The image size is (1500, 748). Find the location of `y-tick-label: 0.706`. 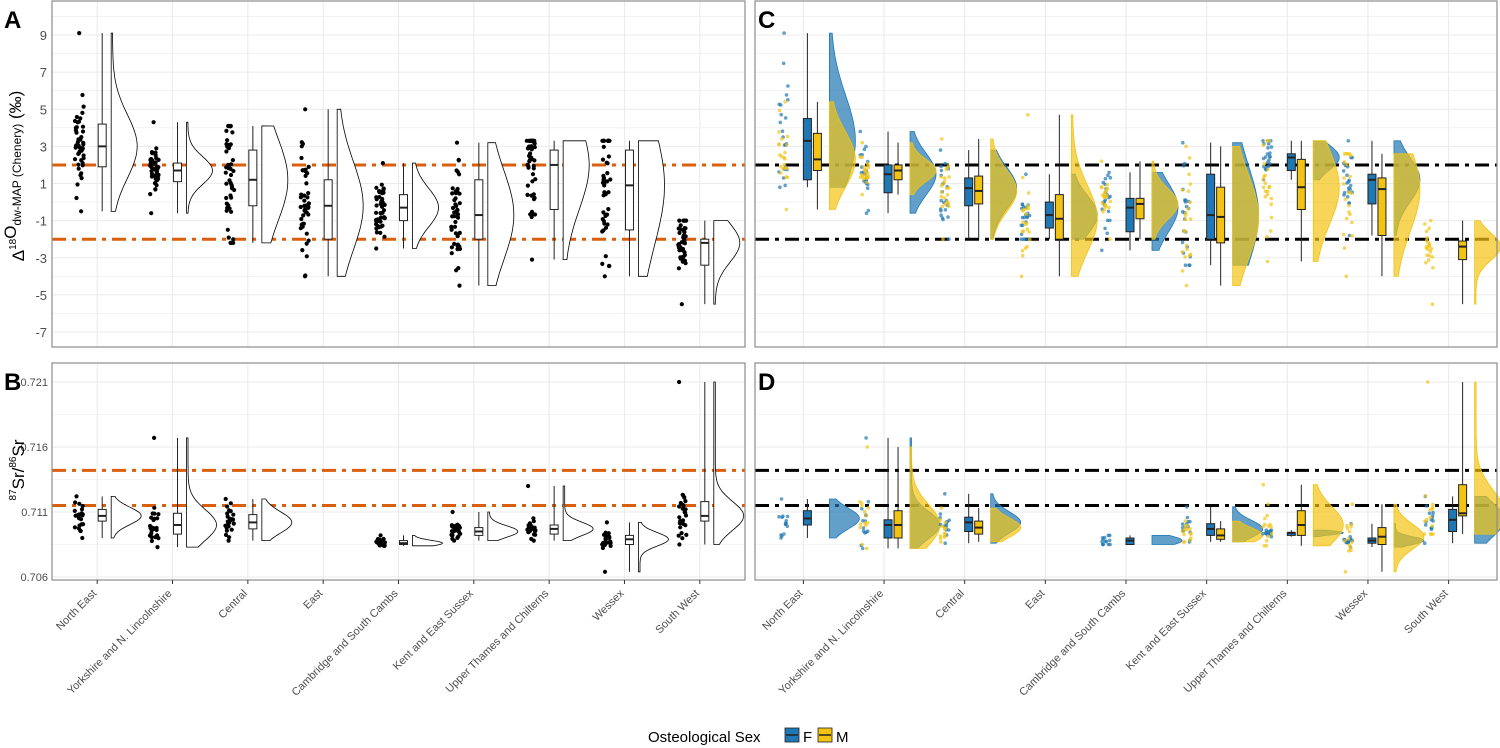

y-tick-label: 0.706 is located at coordinates (34, 578).